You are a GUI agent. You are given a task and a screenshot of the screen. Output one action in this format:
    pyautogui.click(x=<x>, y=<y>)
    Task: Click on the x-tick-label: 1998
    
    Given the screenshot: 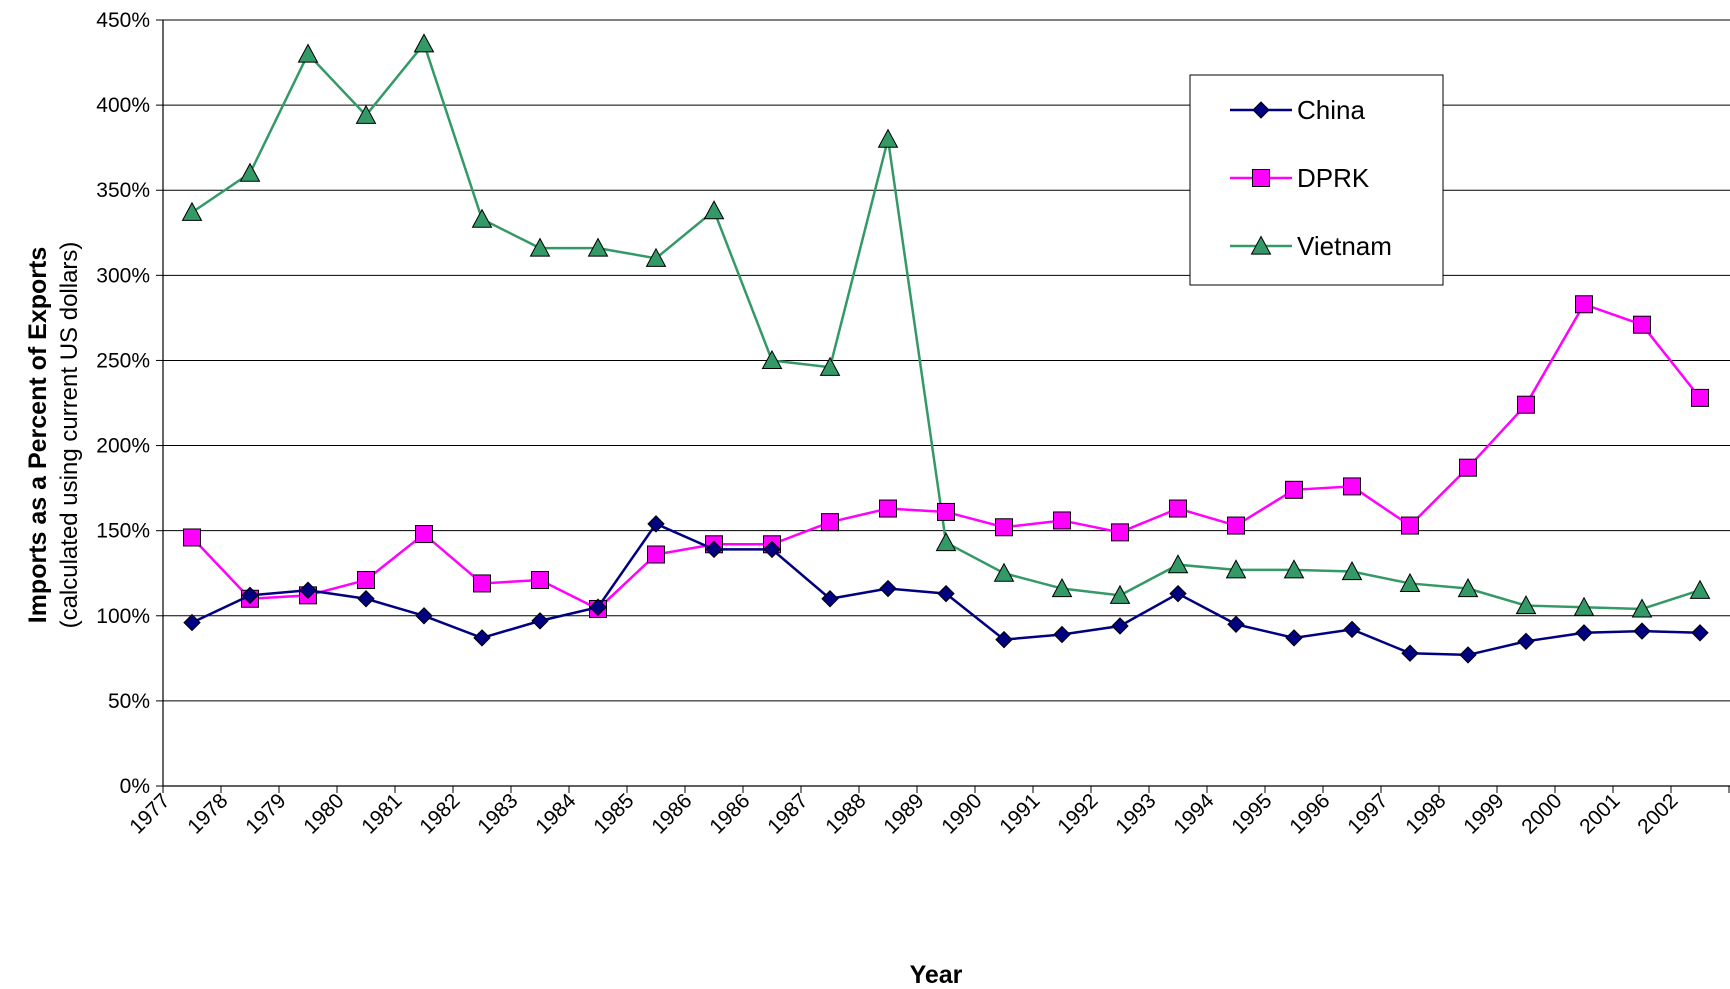 What is the action you would take?
    pyautogui.click(x=1425, y=813)
    